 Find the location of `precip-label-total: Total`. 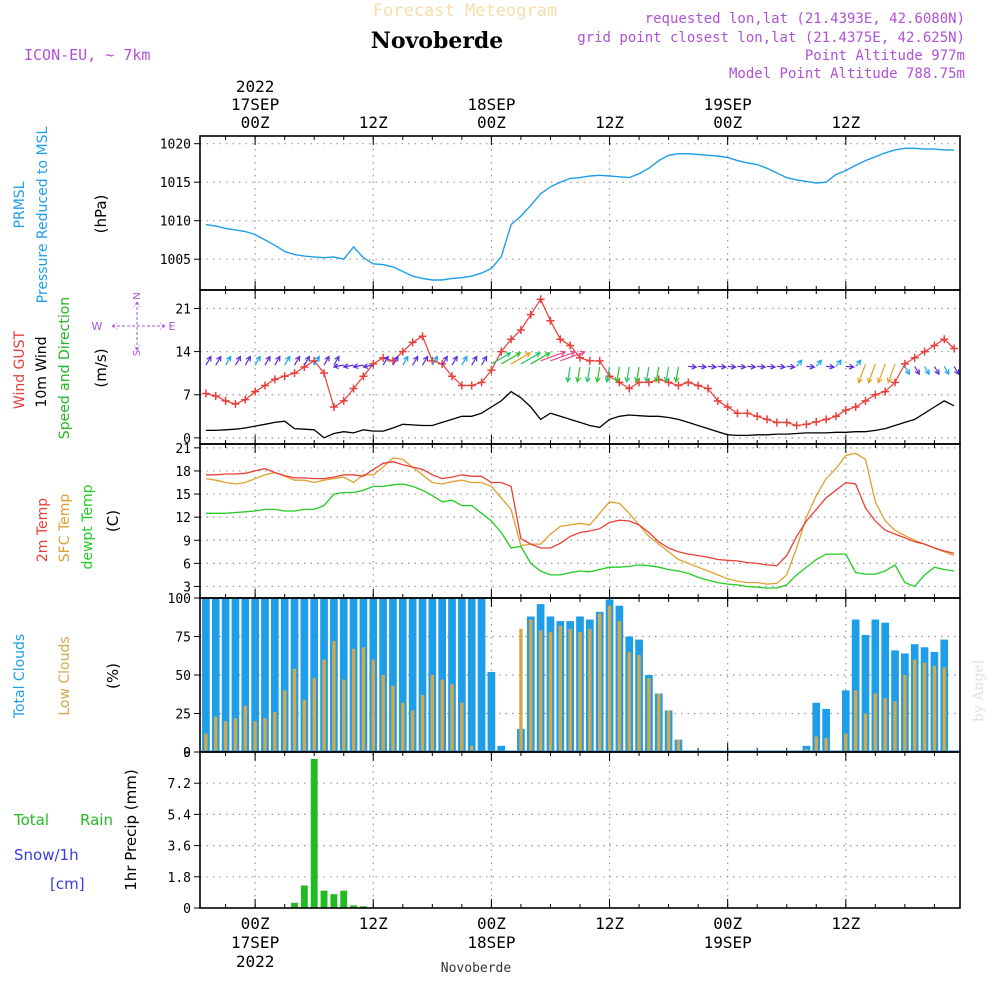

precip-label-total: Total is located at coordinates (31, 820).